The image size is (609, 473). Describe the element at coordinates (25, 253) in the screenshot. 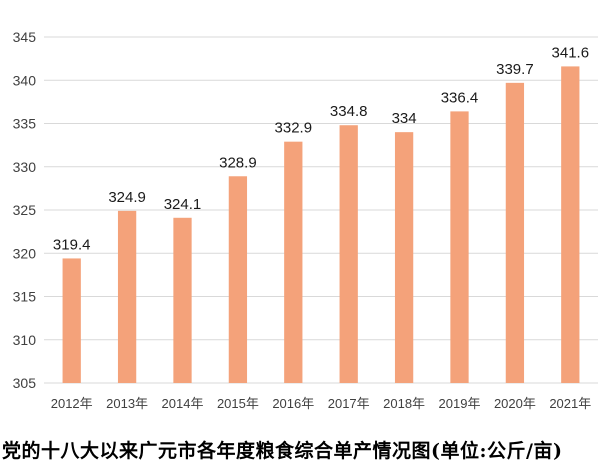

I see `y-tick-label: 320` at that location.